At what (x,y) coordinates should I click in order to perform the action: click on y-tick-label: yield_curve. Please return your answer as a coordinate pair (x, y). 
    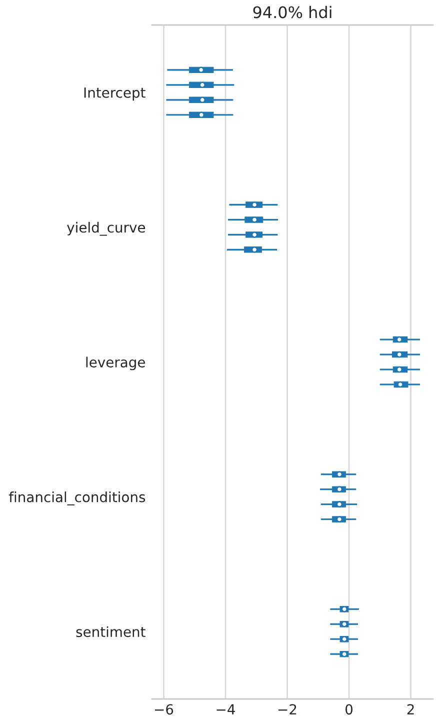
    Looking at the image, I should click on (106, 229).